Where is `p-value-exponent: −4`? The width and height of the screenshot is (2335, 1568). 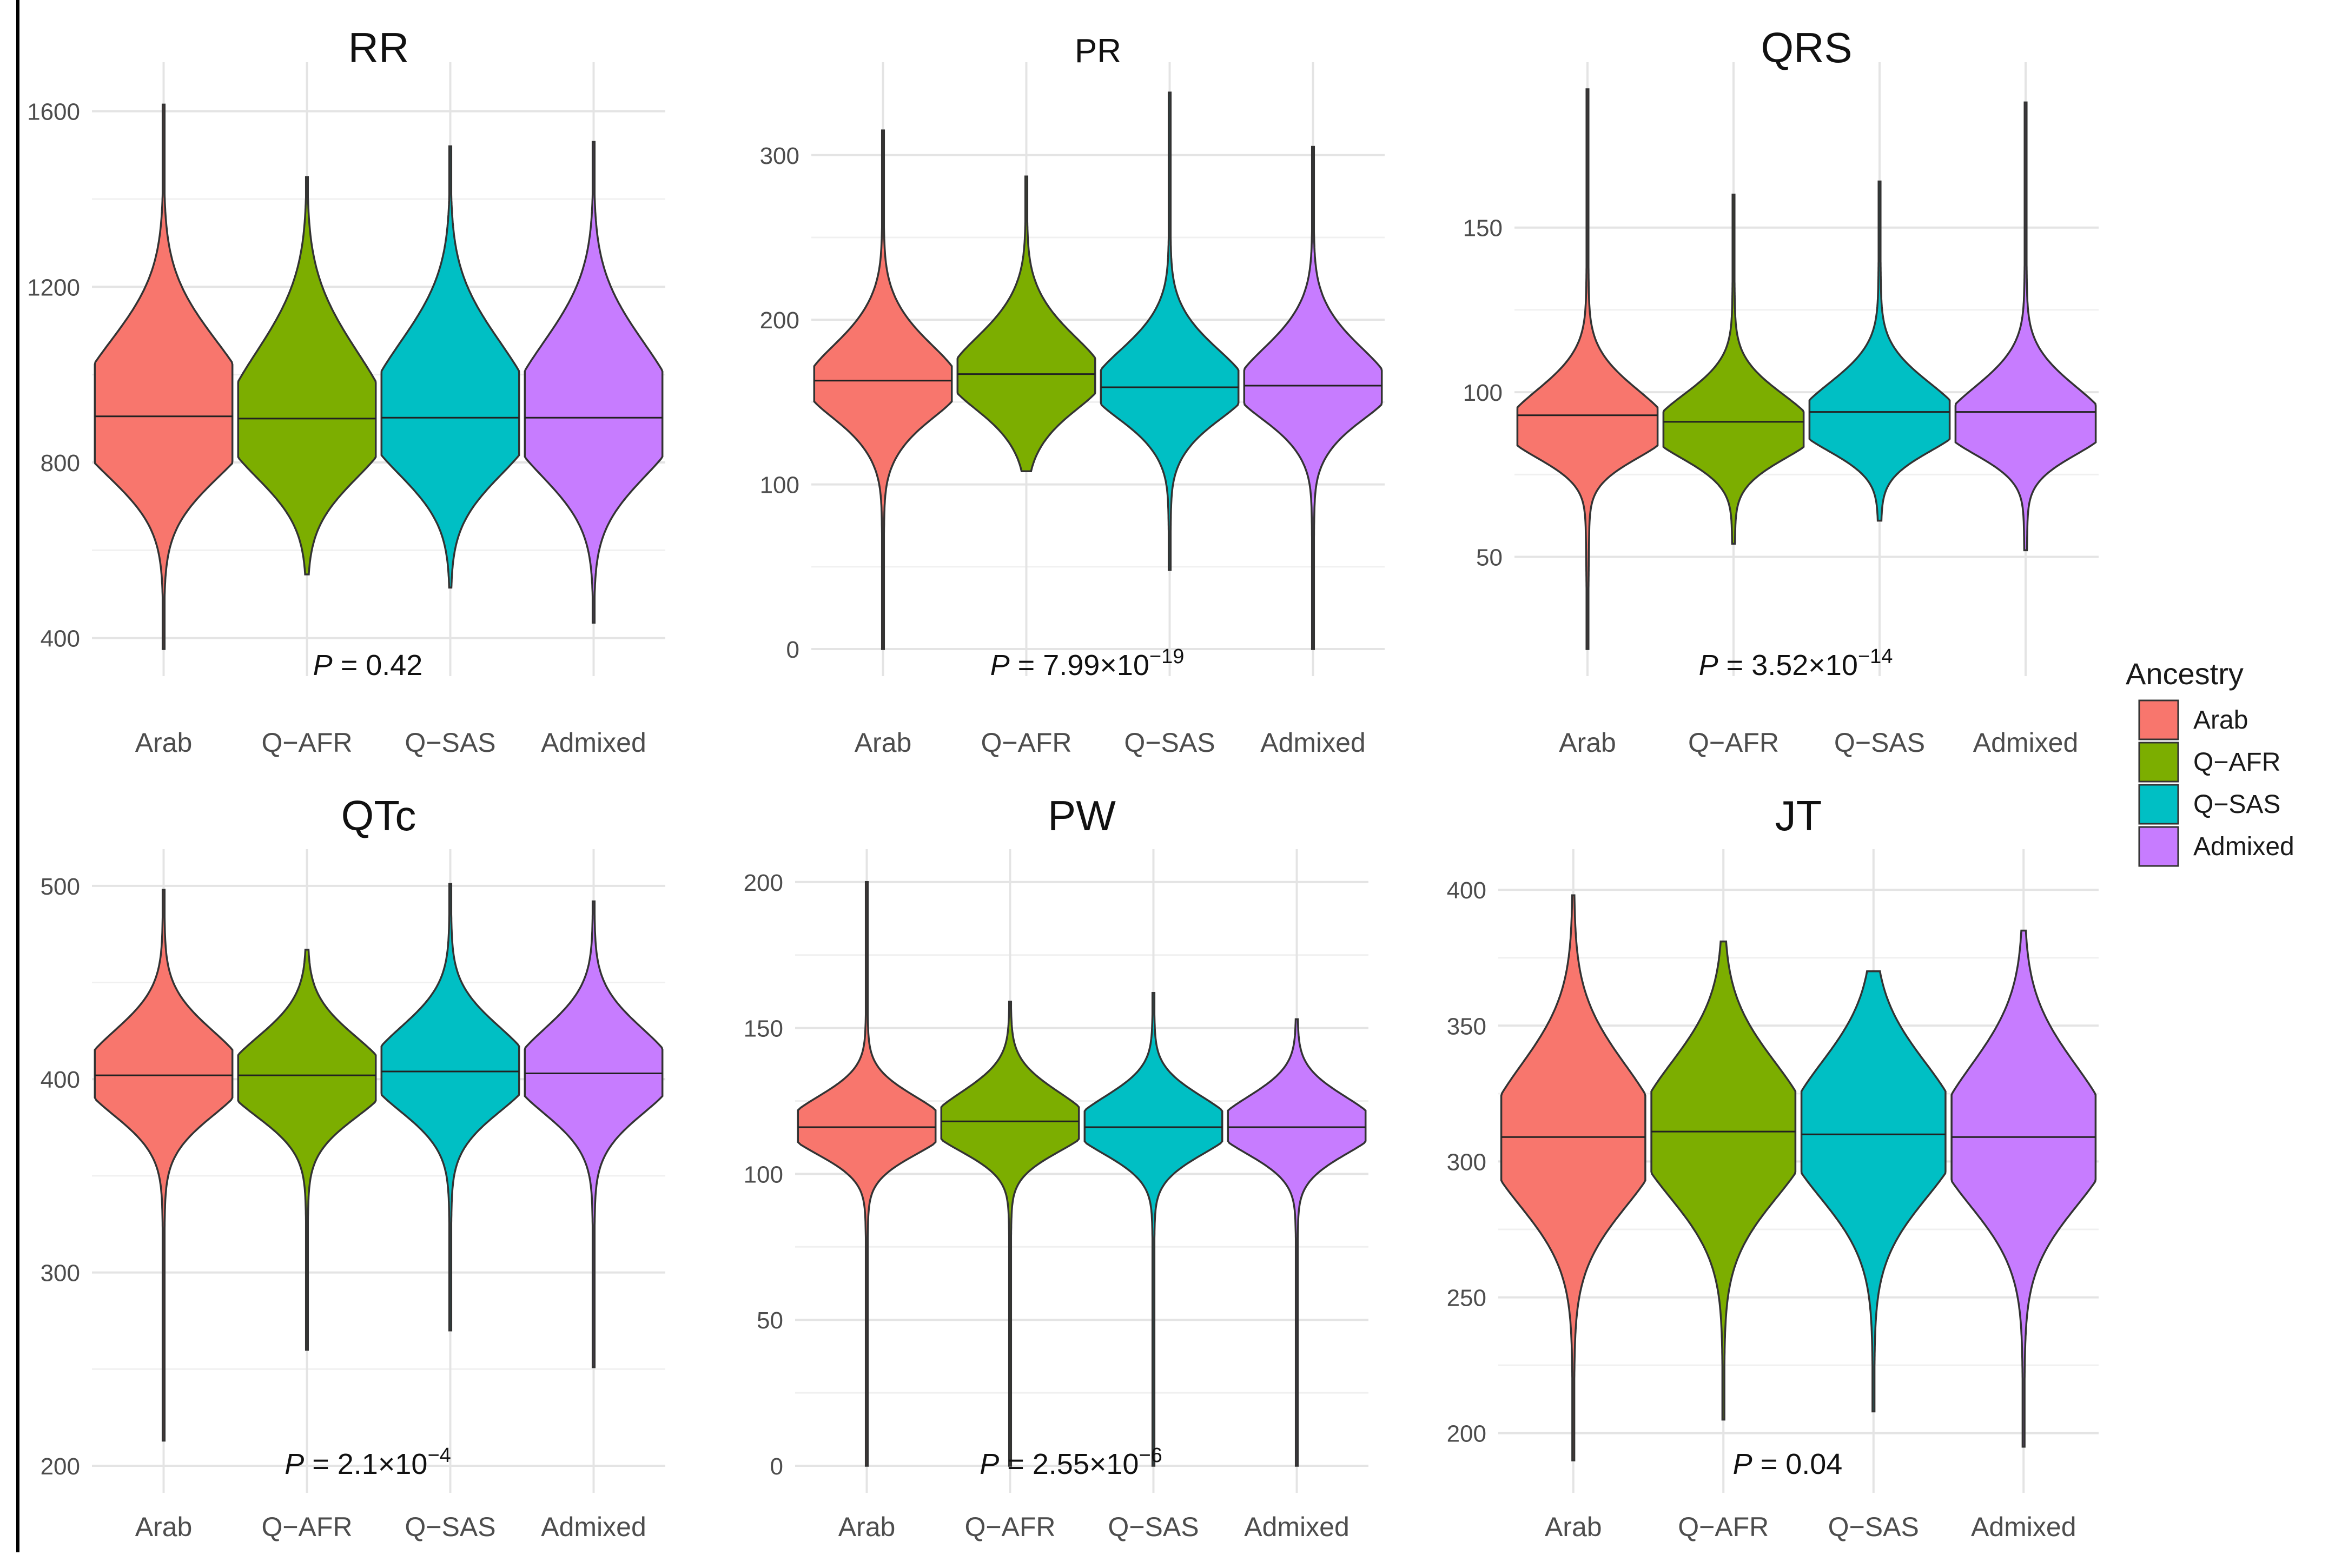
p-value-exponent: −4 is located at coordinates (439, 1456).